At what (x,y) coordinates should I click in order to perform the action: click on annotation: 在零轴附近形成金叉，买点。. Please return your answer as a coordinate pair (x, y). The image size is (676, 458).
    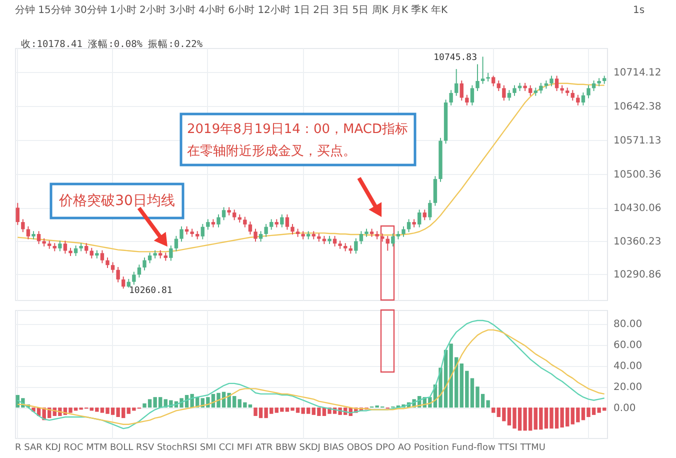
    Looking at the image, I should click on (271, 151).